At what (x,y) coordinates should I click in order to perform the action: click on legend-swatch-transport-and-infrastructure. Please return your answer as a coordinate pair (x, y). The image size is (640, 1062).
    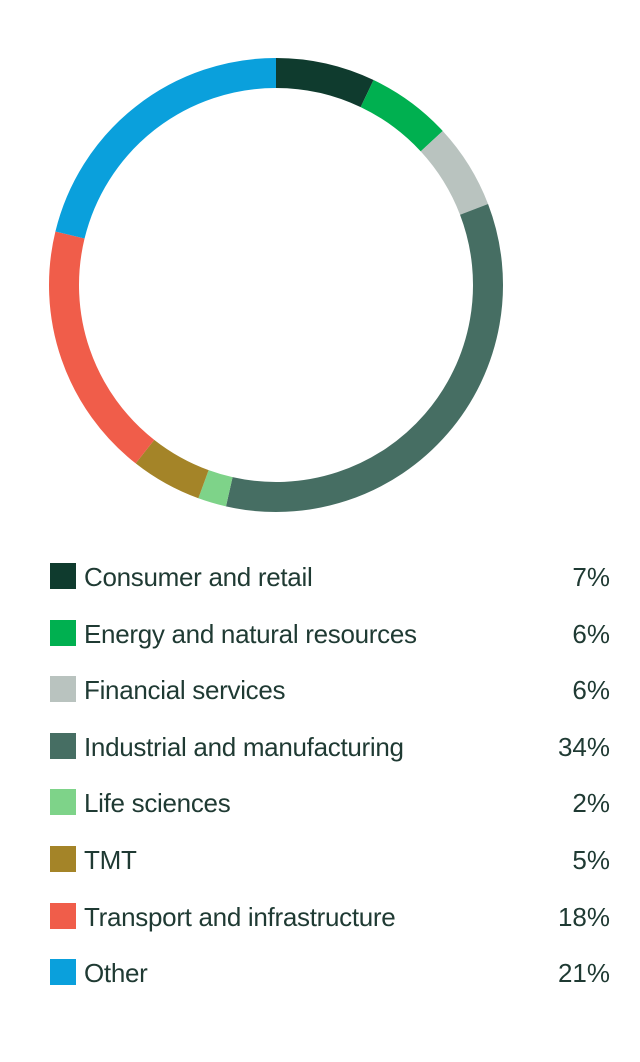
    Looking at the image, I should click on (63, 915).